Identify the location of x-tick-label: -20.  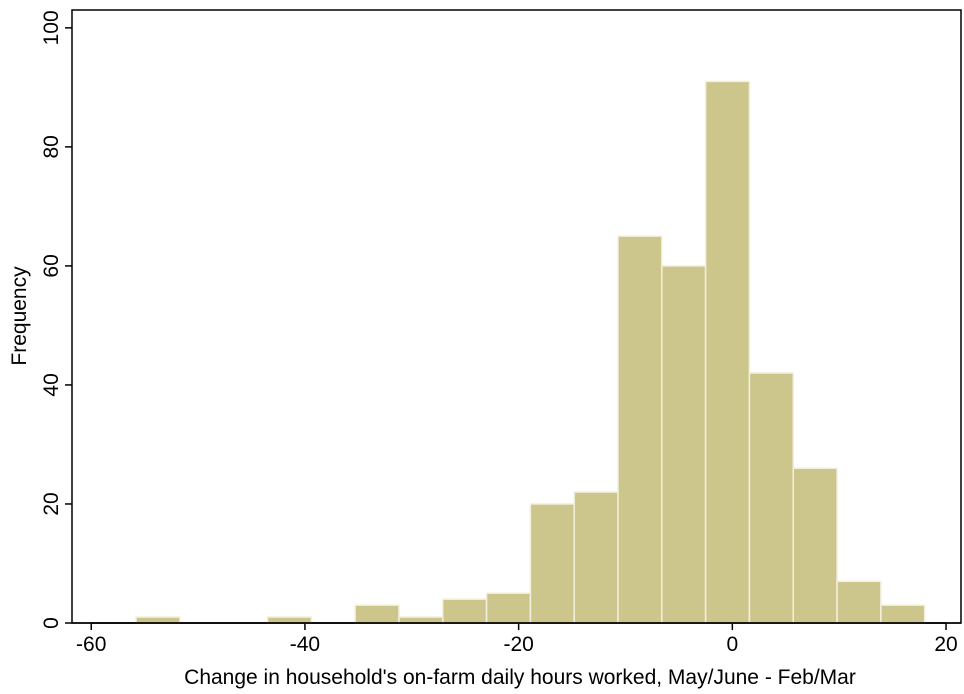
(518, 644).